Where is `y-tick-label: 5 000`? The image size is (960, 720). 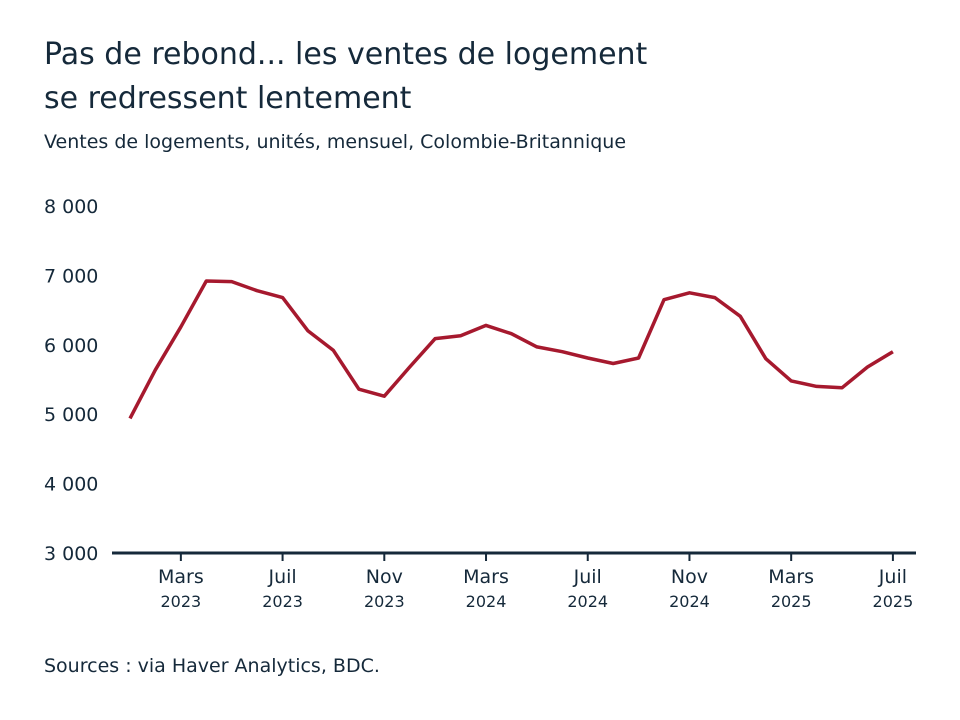 y-tick-label: 5 000 is located at coordinates (71, 415).